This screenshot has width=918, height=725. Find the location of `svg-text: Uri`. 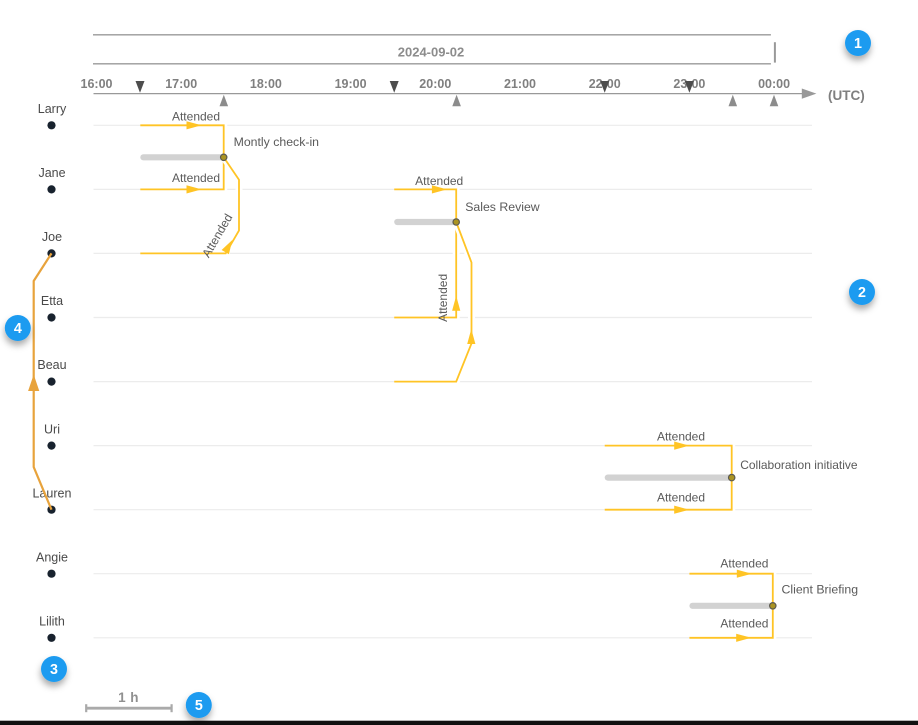

svg-text: Uri is located at coordinates (52, 429).